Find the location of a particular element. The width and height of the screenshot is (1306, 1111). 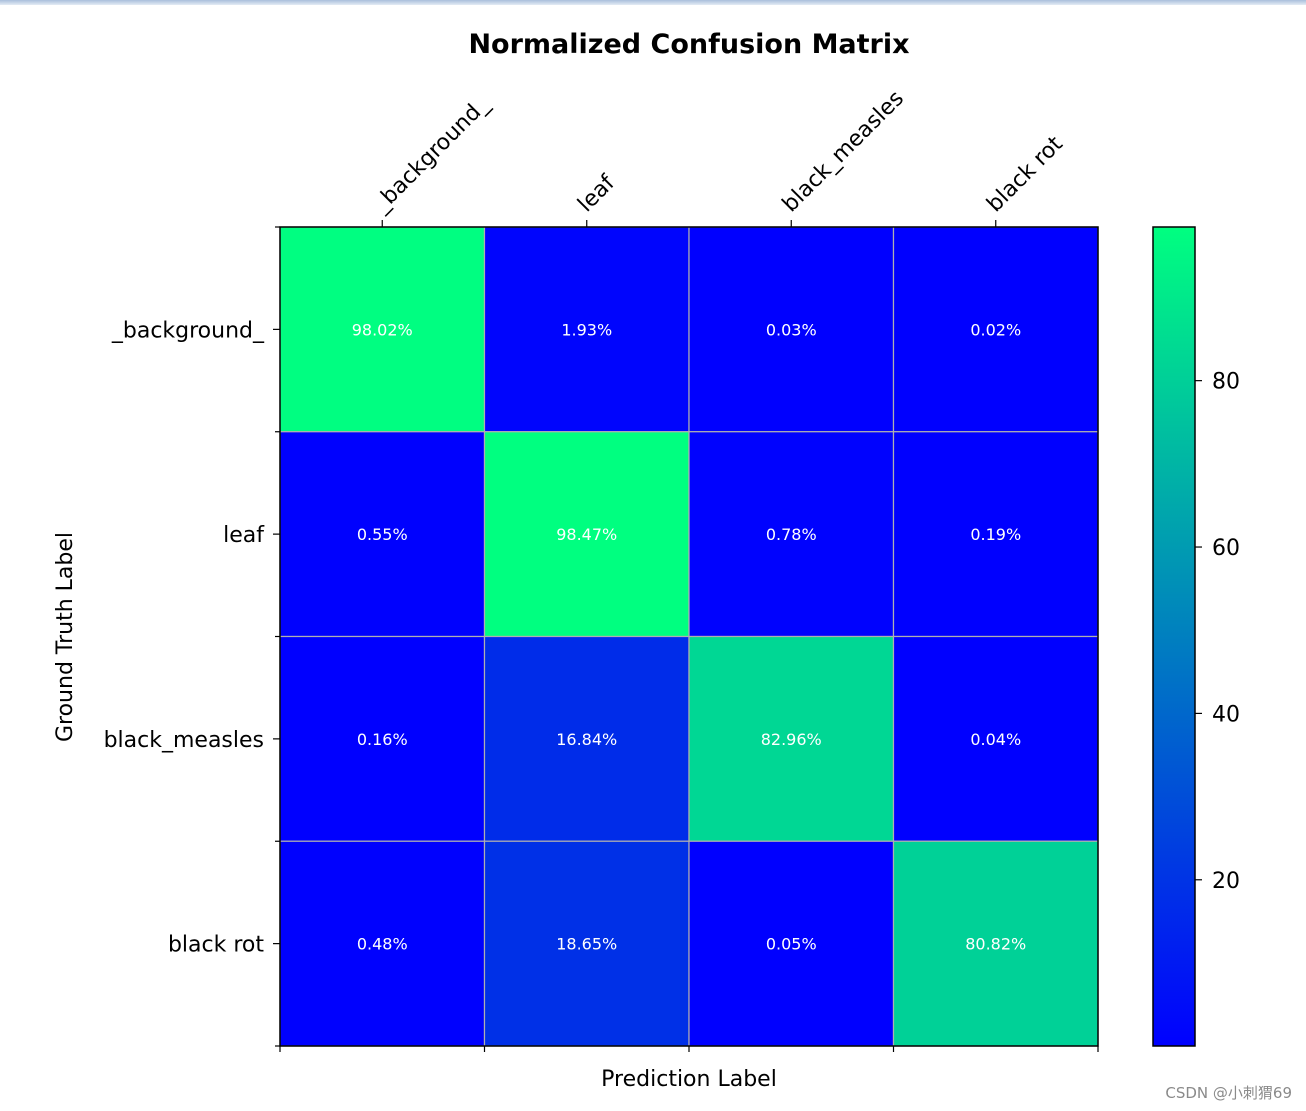

cell-value-label: 0.16% is located at coordinates (382, 739).